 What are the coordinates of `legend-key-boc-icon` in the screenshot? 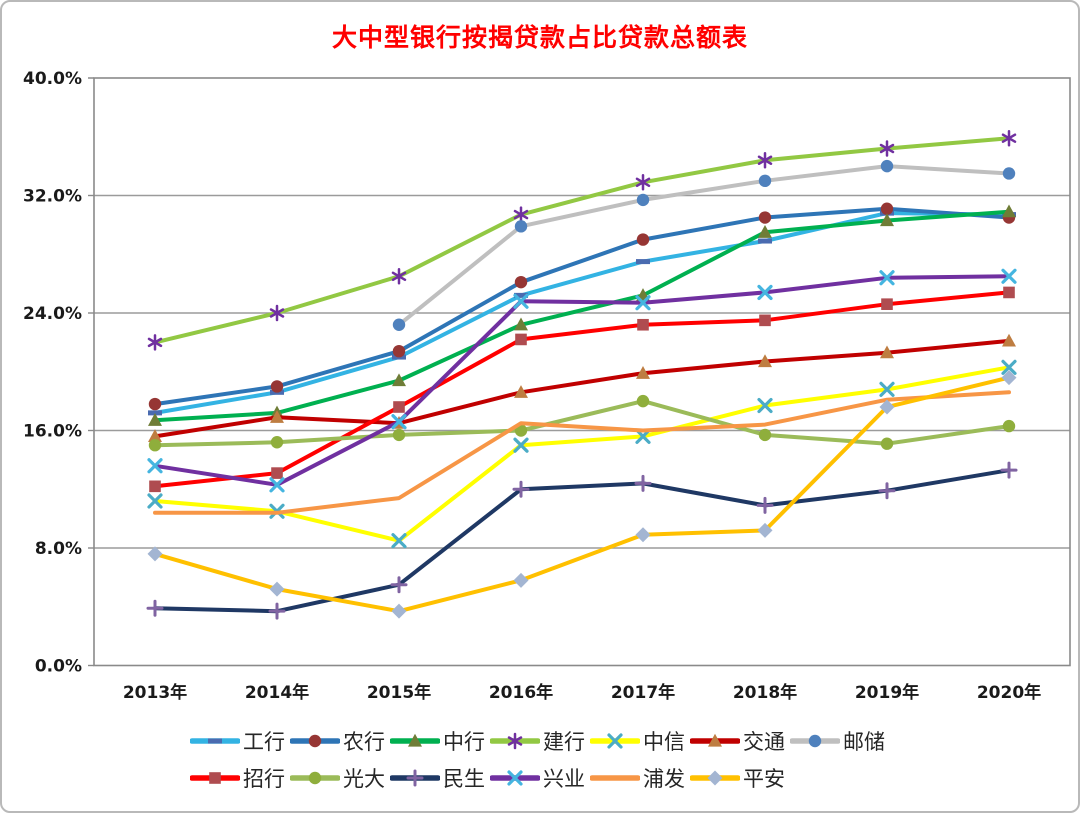 It's located at (415, 740).